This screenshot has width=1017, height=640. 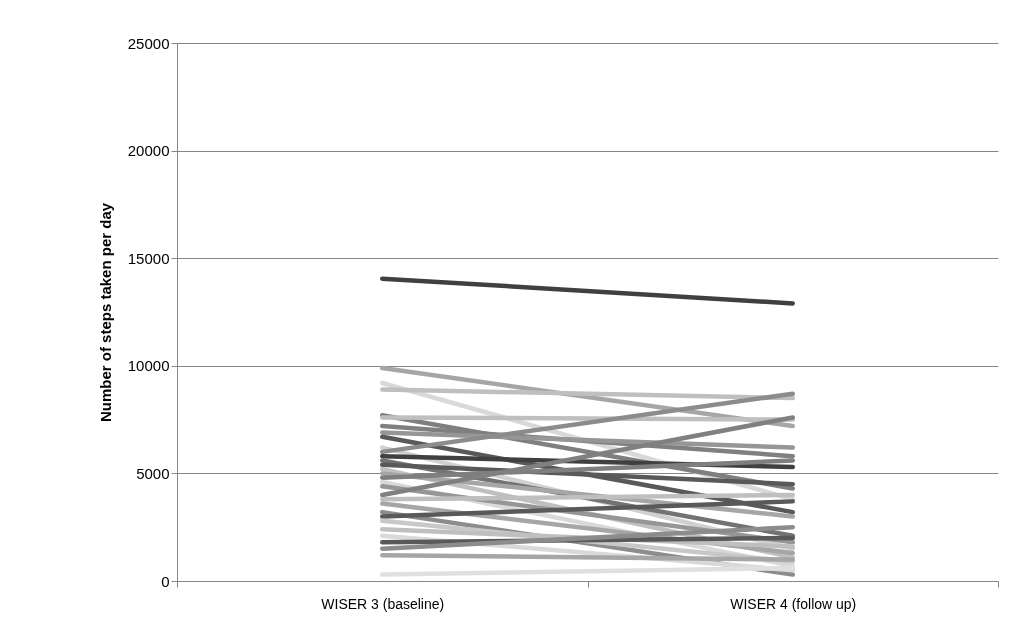 I want to click on x-tick-label: WISER 4 (follow up), so click(x=793, y=603).